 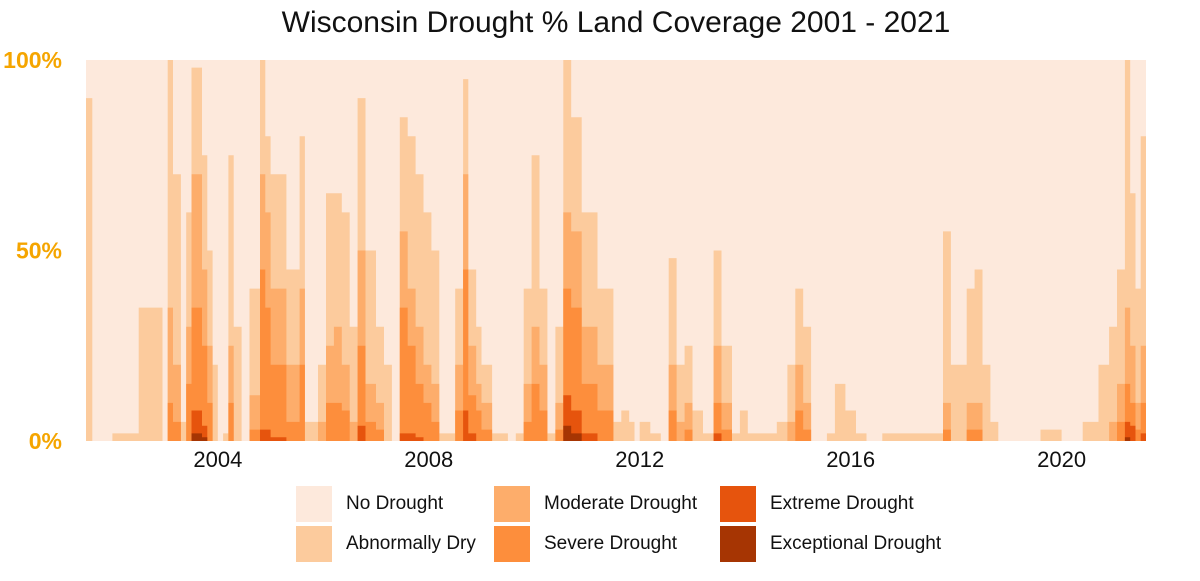 I want to click on x-tick-label: 2008, so click(x=428, y=459).